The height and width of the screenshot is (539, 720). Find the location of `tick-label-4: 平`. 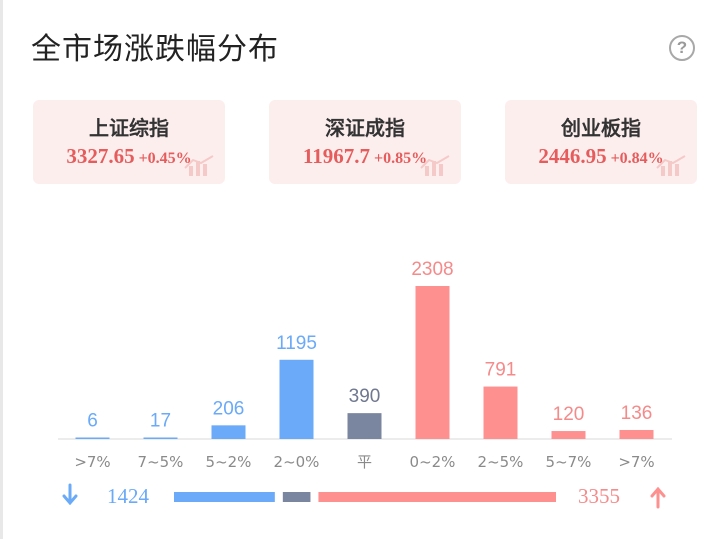

tick-label-4: 平 is located at coordinates (364, 462).